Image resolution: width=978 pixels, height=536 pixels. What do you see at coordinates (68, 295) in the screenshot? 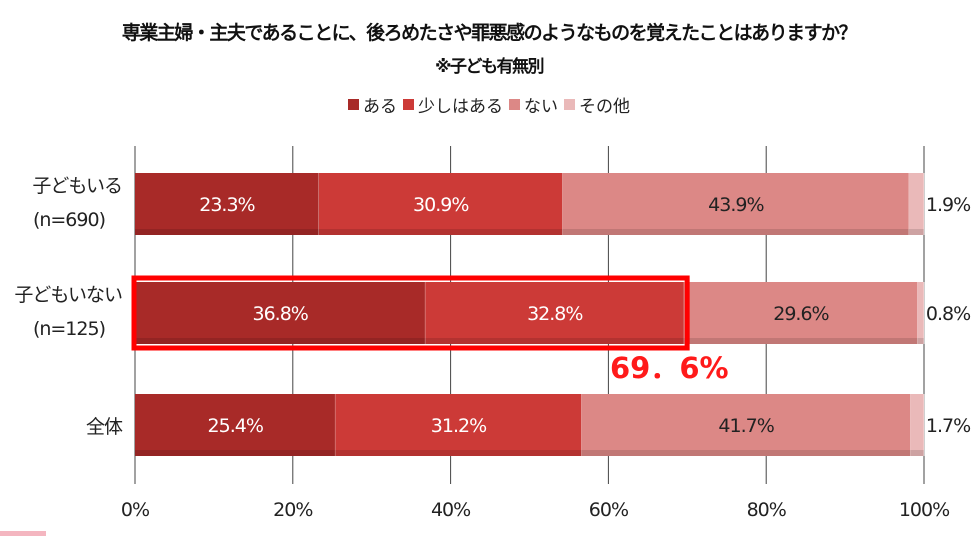
I see `category-label-1: 子どもいない` at bounding box center [68, 295].